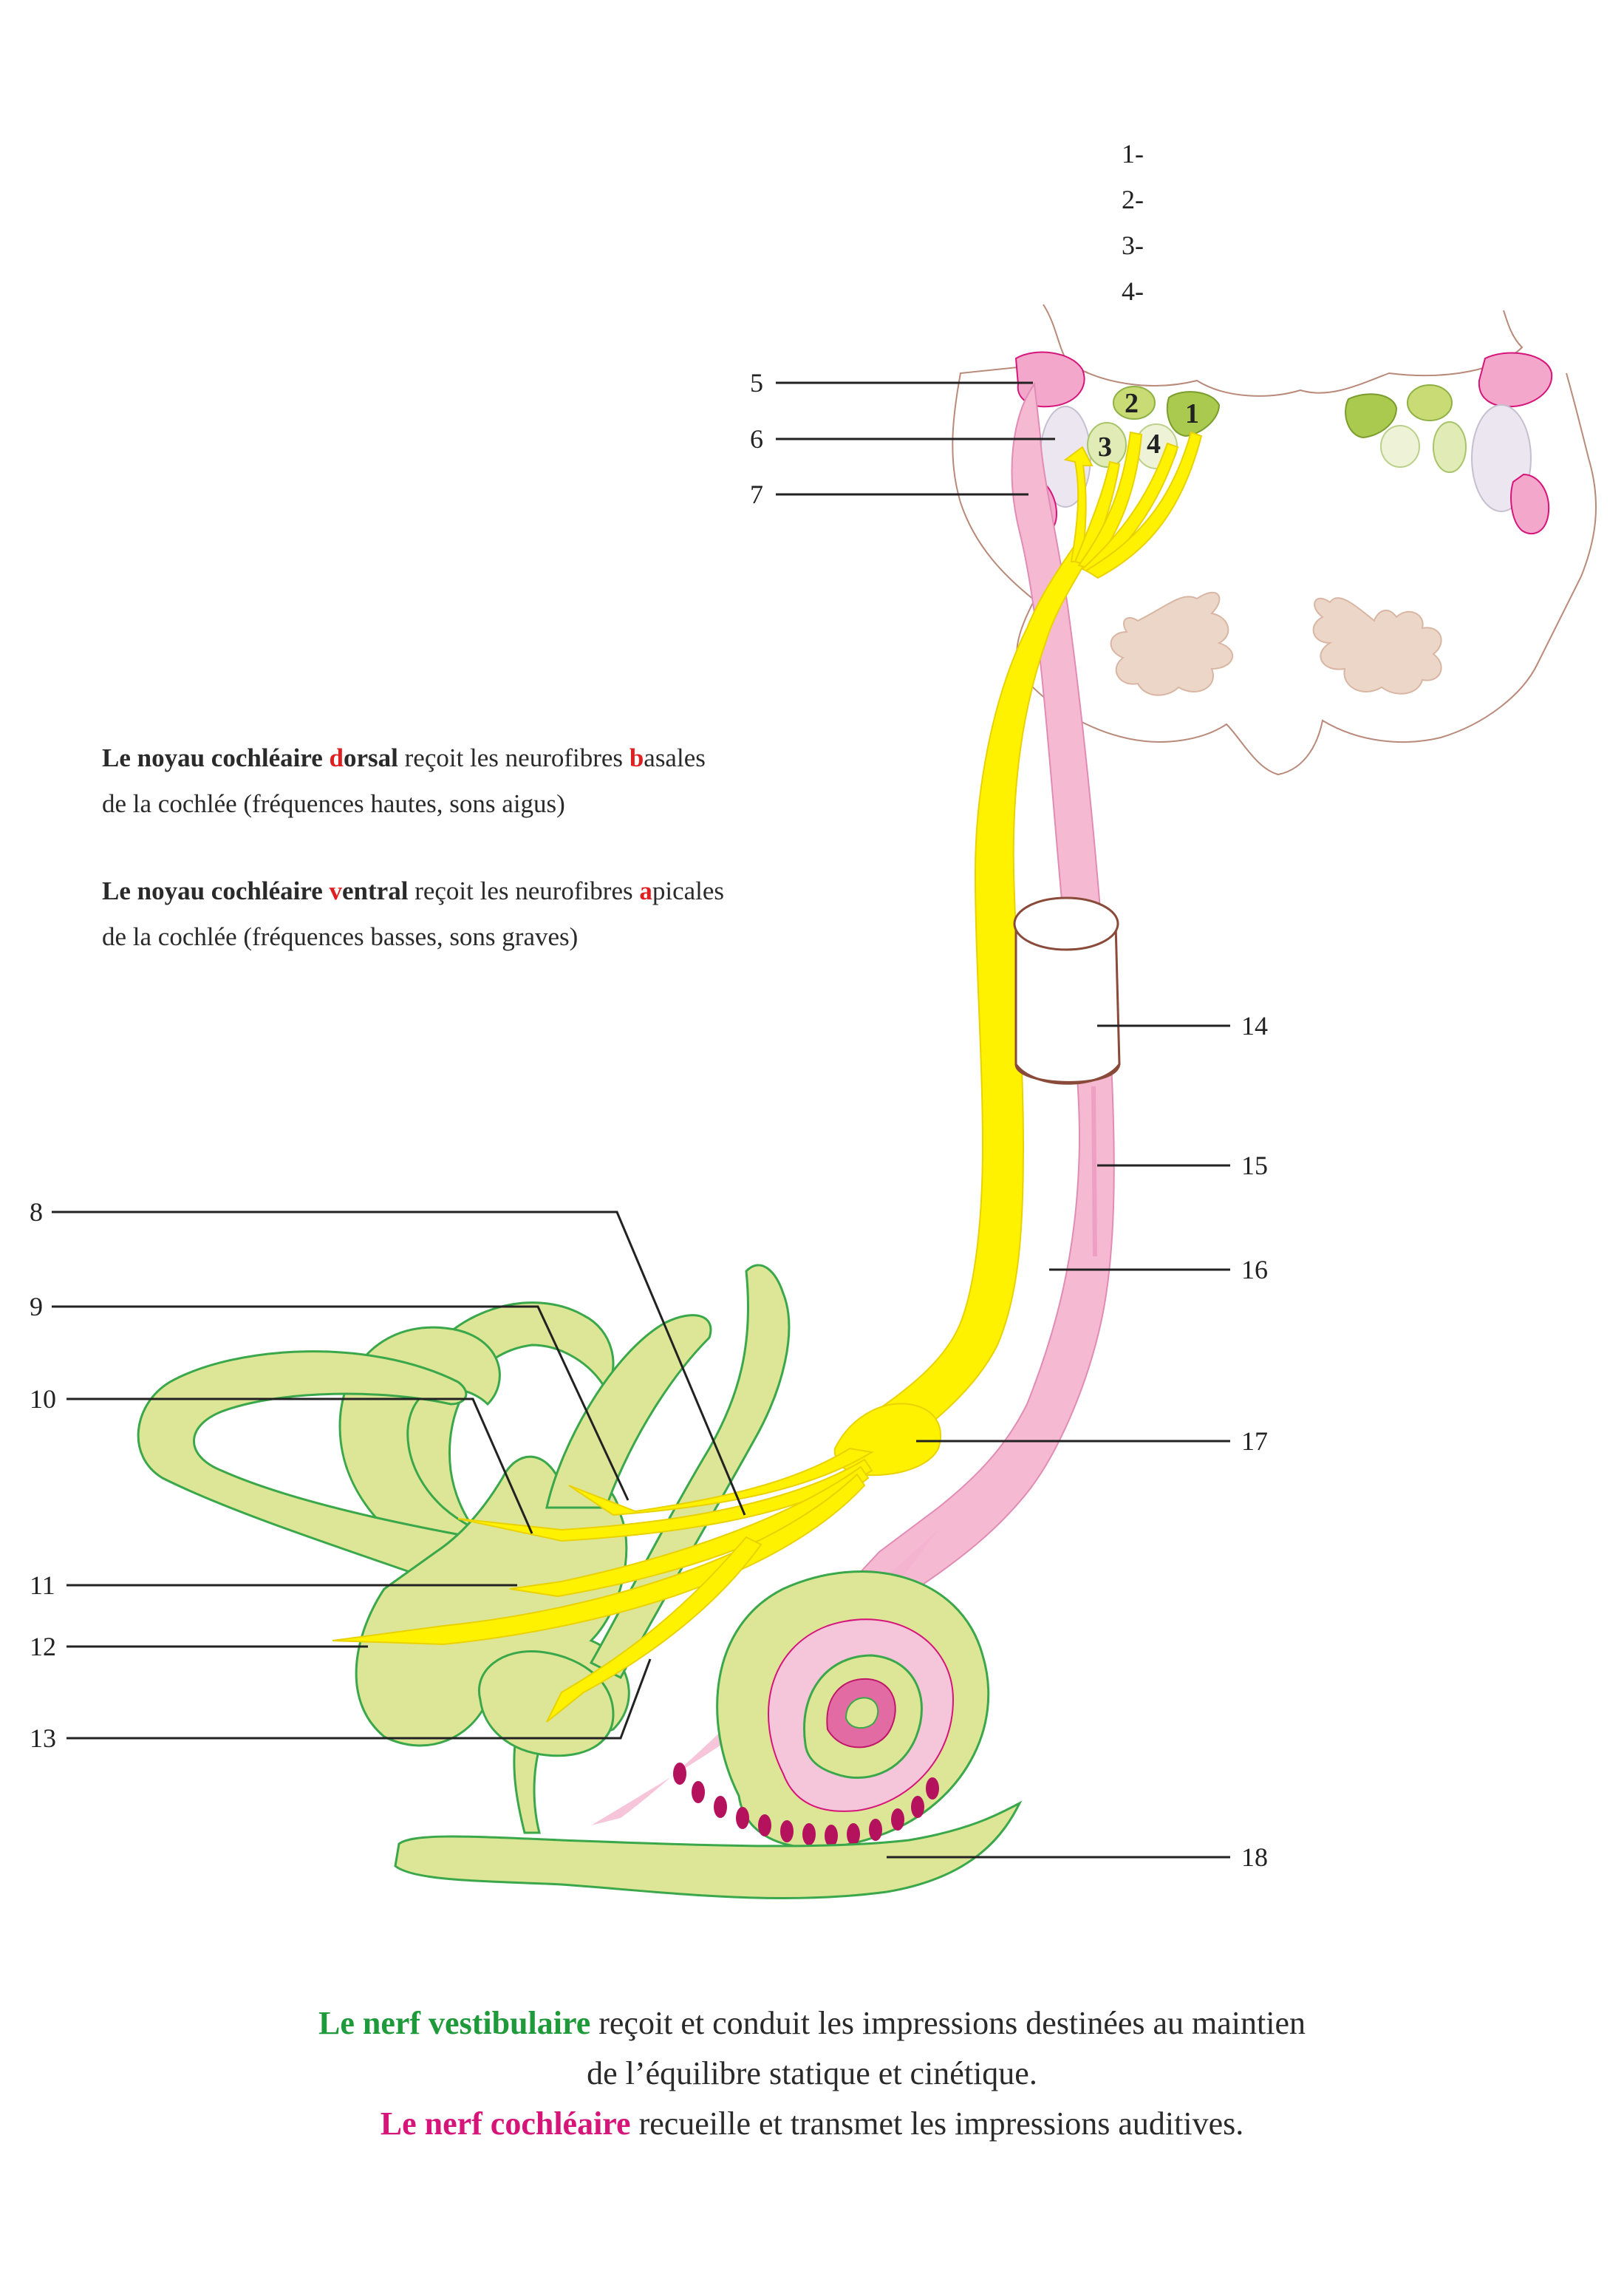 The image size is (1624, 2288). Describe the element at coordinates (1254, 1269) in the screenshot. I see `callout-16: 16` at that location.